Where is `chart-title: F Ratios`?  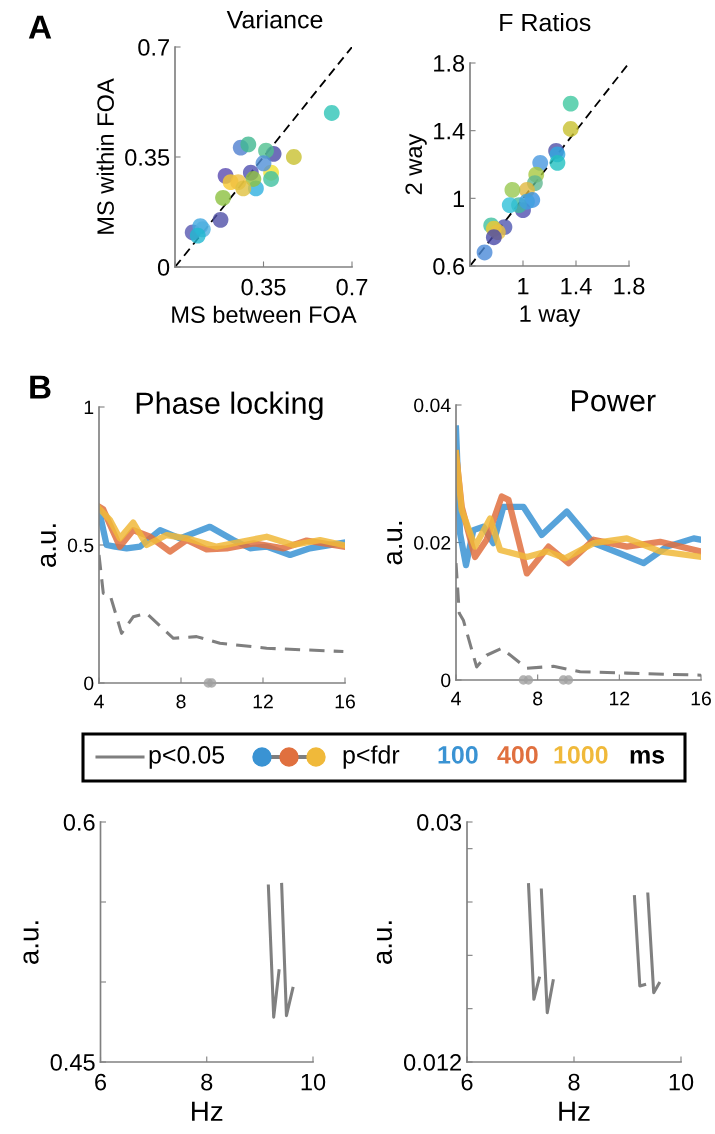
chart-title: F Ratios is located at coordinates (545, 22).